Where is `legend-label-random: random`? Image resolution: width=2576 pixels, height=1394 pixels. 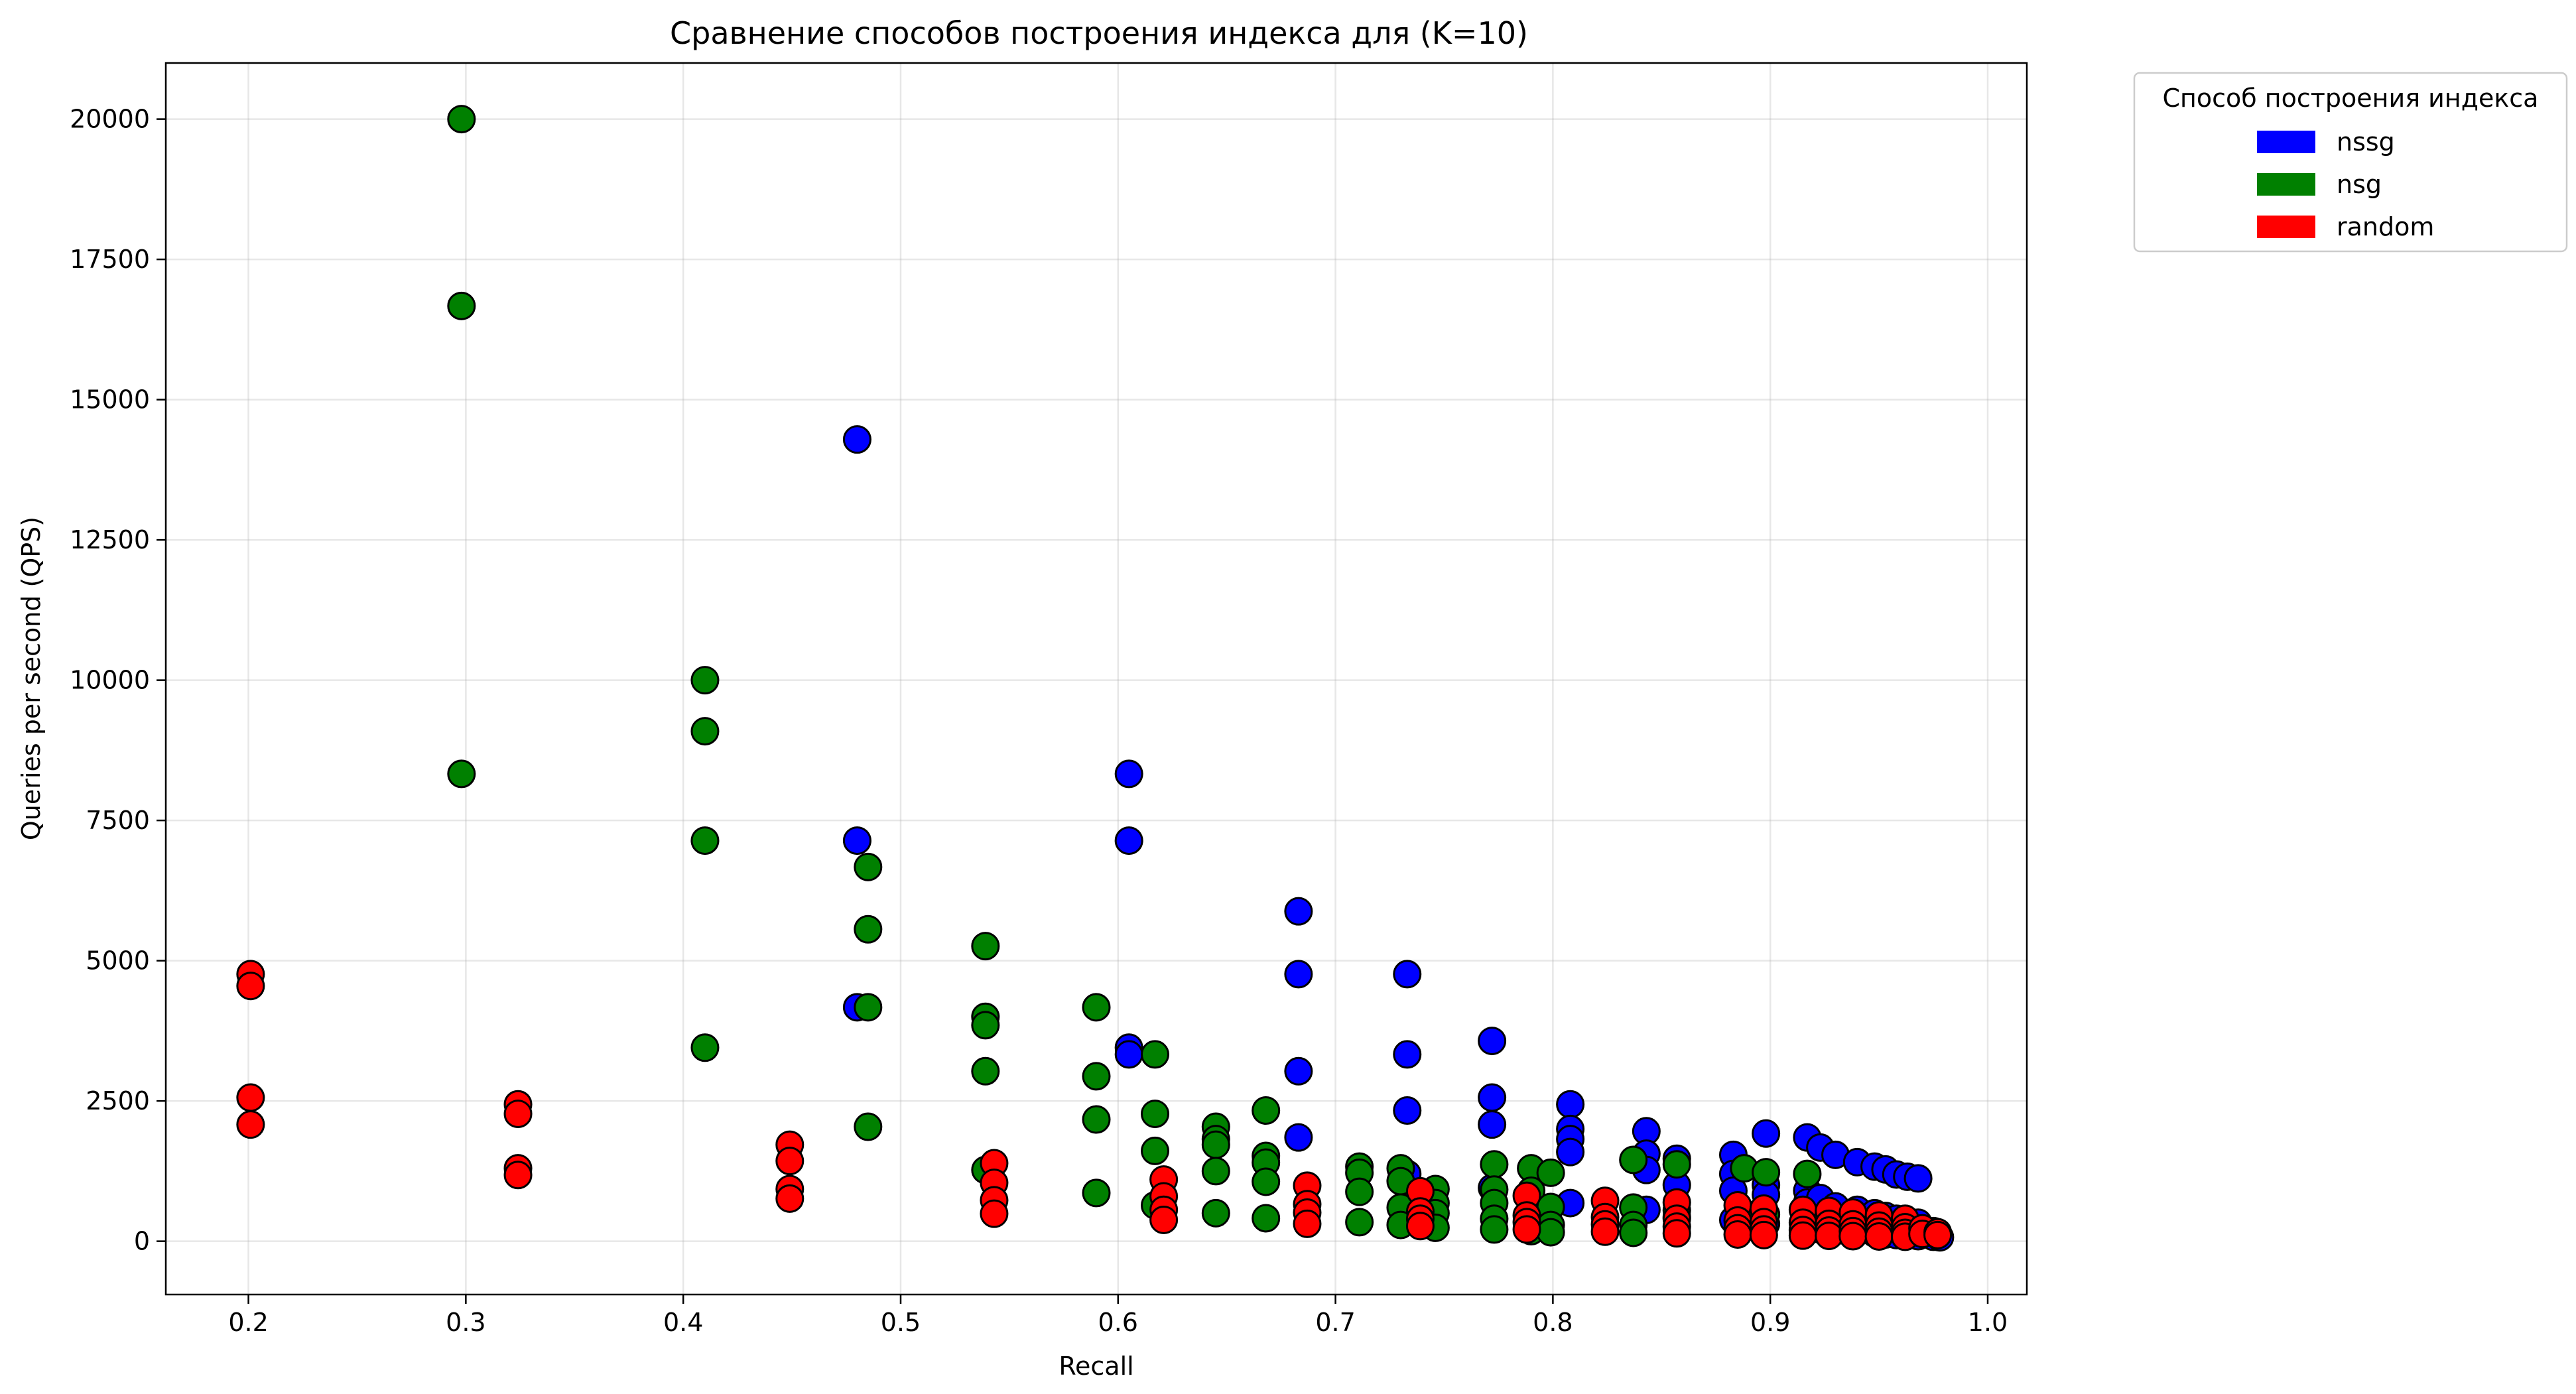
legend-label-random: random is located at coordinates (2386, 226).